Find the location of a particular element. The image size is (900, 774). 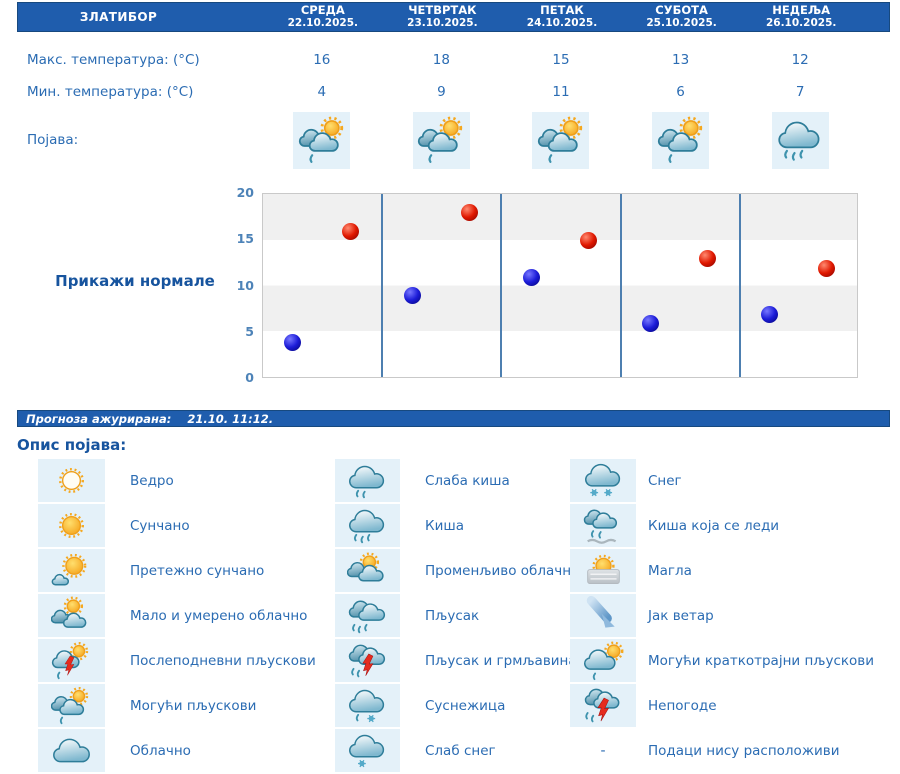

legend-item-label: Ведро is located at coordinates (152, 480).